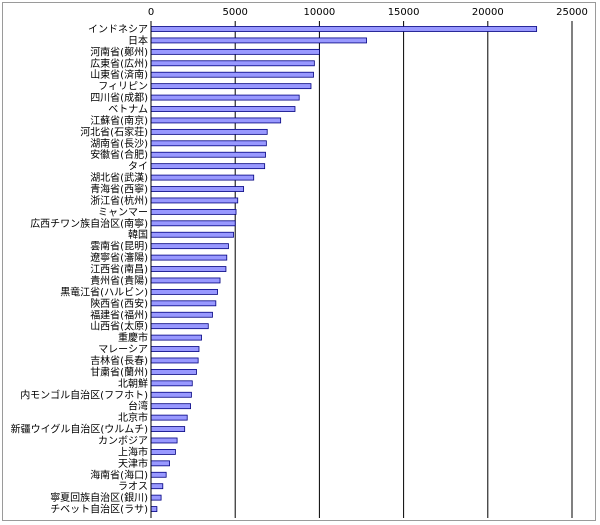 The width and height of the screenshot is (600, 525). I want to click on category-label: 江西省(南昌), so click(119, 269).